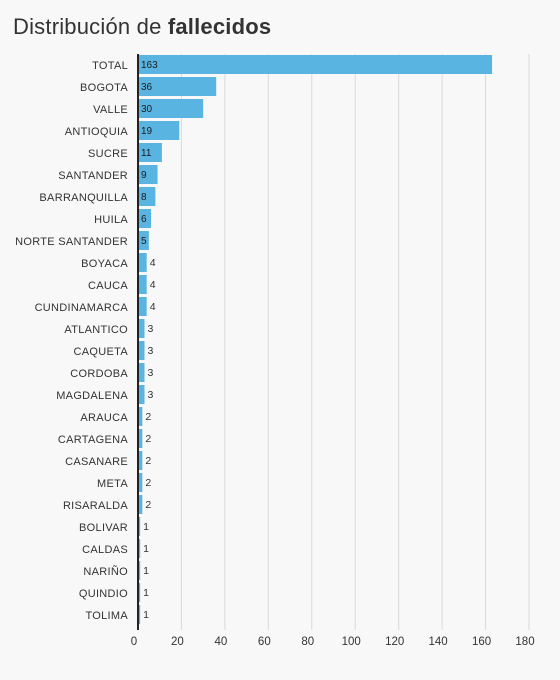  I want to click on category-label: CASANARE, so click(96, 462).